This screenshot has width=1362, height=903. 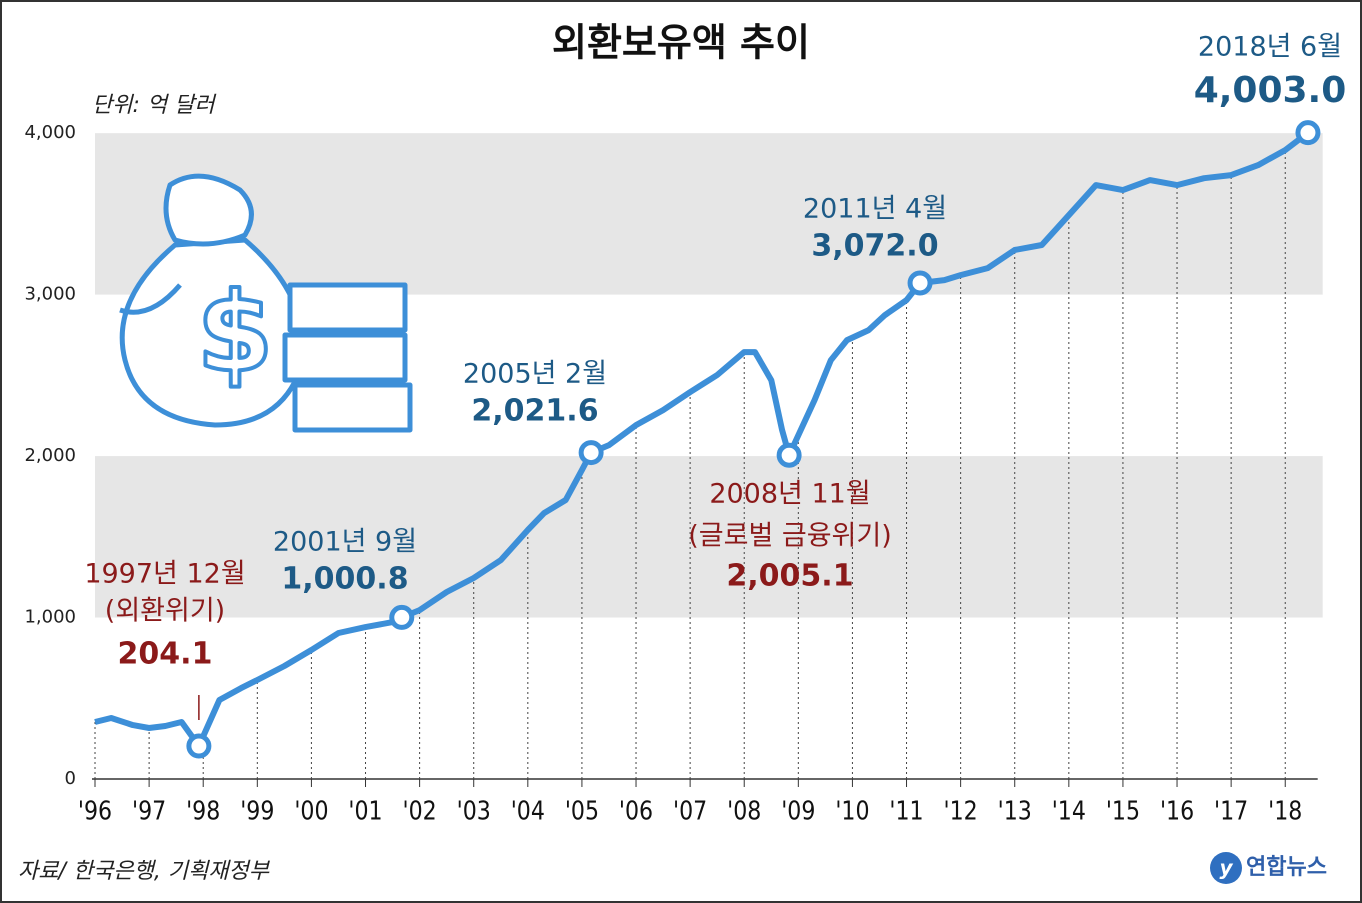 I want to click on money-illustration: $, so click(x=266, y=303).